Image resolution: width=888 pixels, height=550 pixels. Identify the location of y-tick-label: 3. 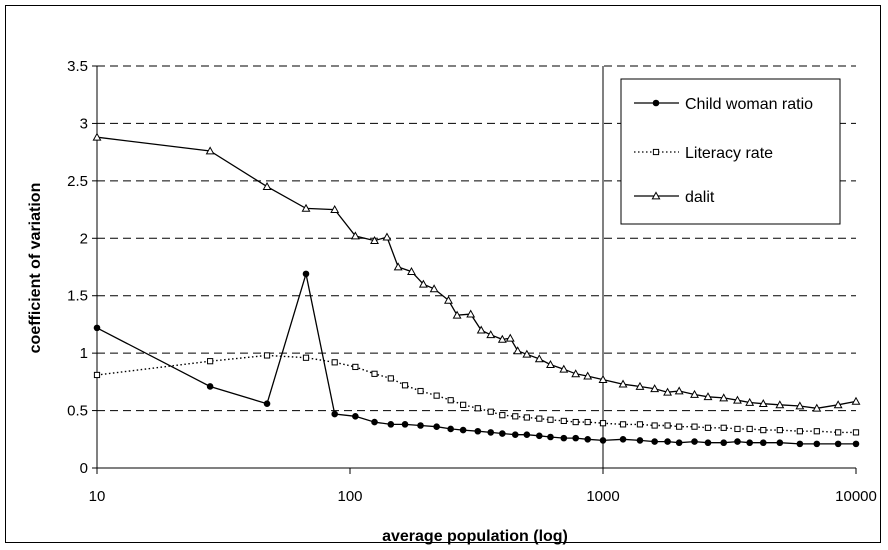
(84, 123).